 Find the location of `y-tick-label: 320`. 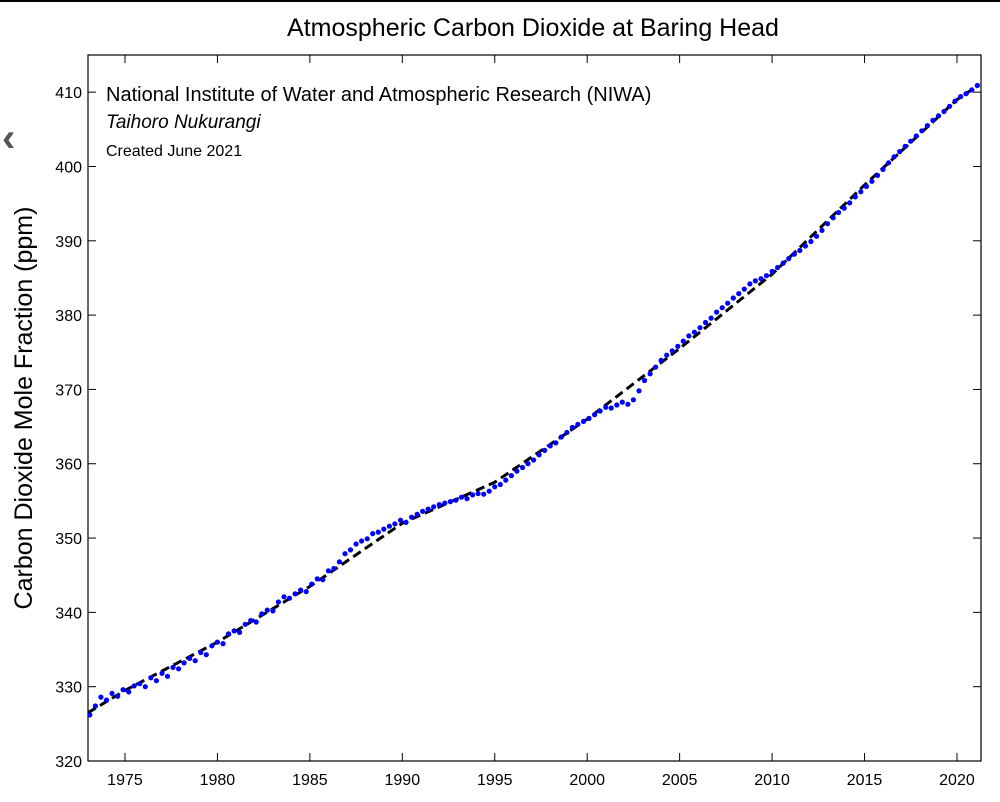

y-tick-label: 320 is located at coordinates (68, 762).